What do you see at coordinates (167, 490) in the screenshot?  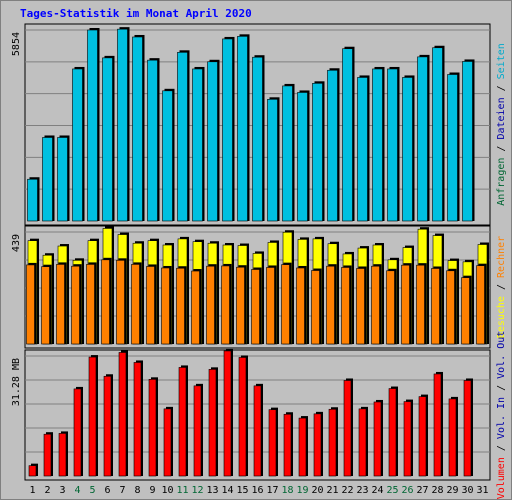 I see `x-tick-label-10: 10` at bounding box center [167, 490].